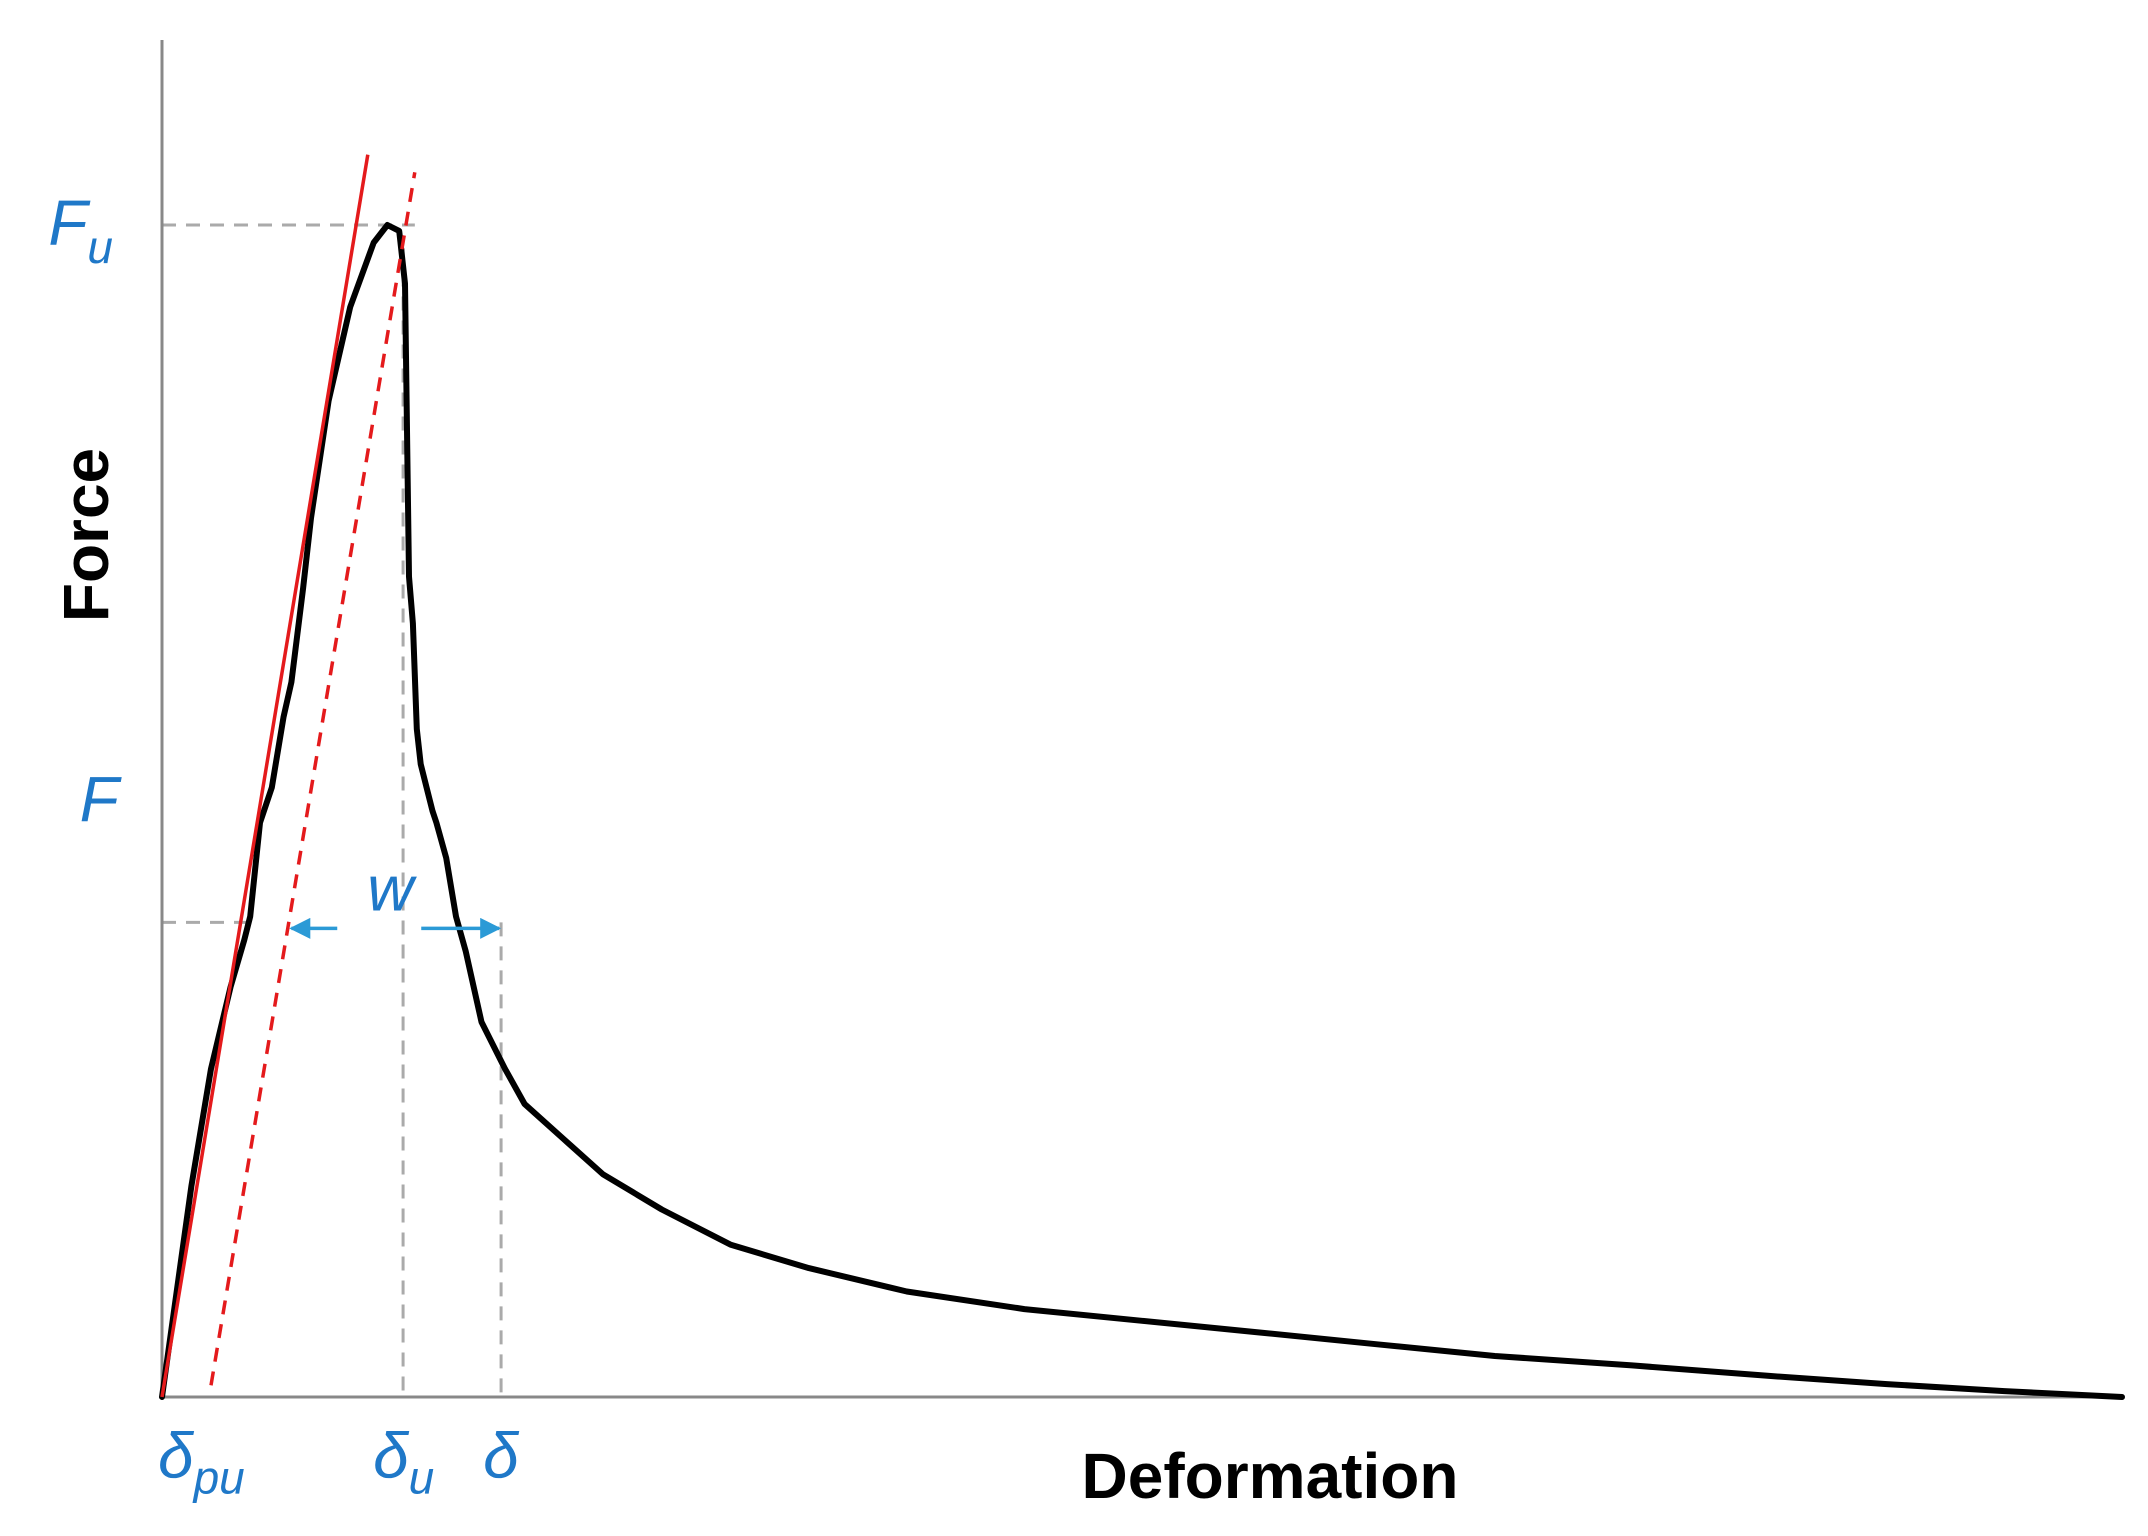 This screenshot has width=2148, height=1536. I want to click on annotation-delta-pu: δpu, so click(201, 1462).